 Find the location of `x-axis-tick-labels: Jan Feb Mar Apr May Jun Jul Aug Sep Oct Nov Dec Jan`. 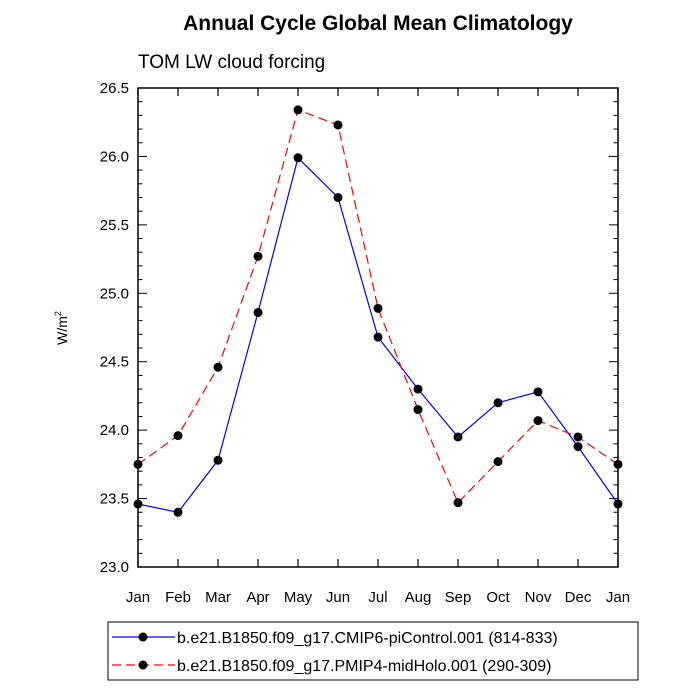

x-axis-tick-labels: Jan Feb Mar Apr May Jun Jul Aug Sep Oct Nov Dec Jan is located at coordinates (378, 597).